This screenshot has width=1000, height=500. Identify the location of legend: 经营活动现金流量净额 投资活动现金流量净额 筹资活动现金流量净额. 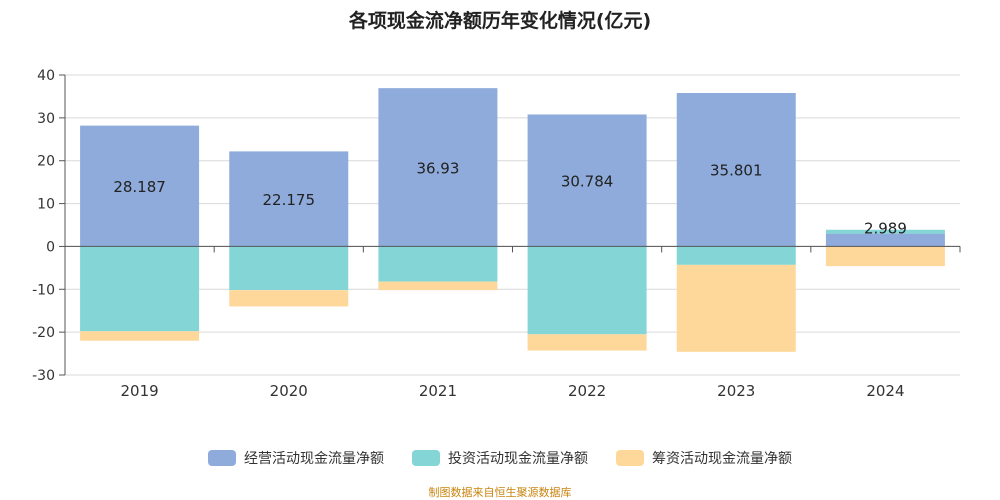
(500, 458).